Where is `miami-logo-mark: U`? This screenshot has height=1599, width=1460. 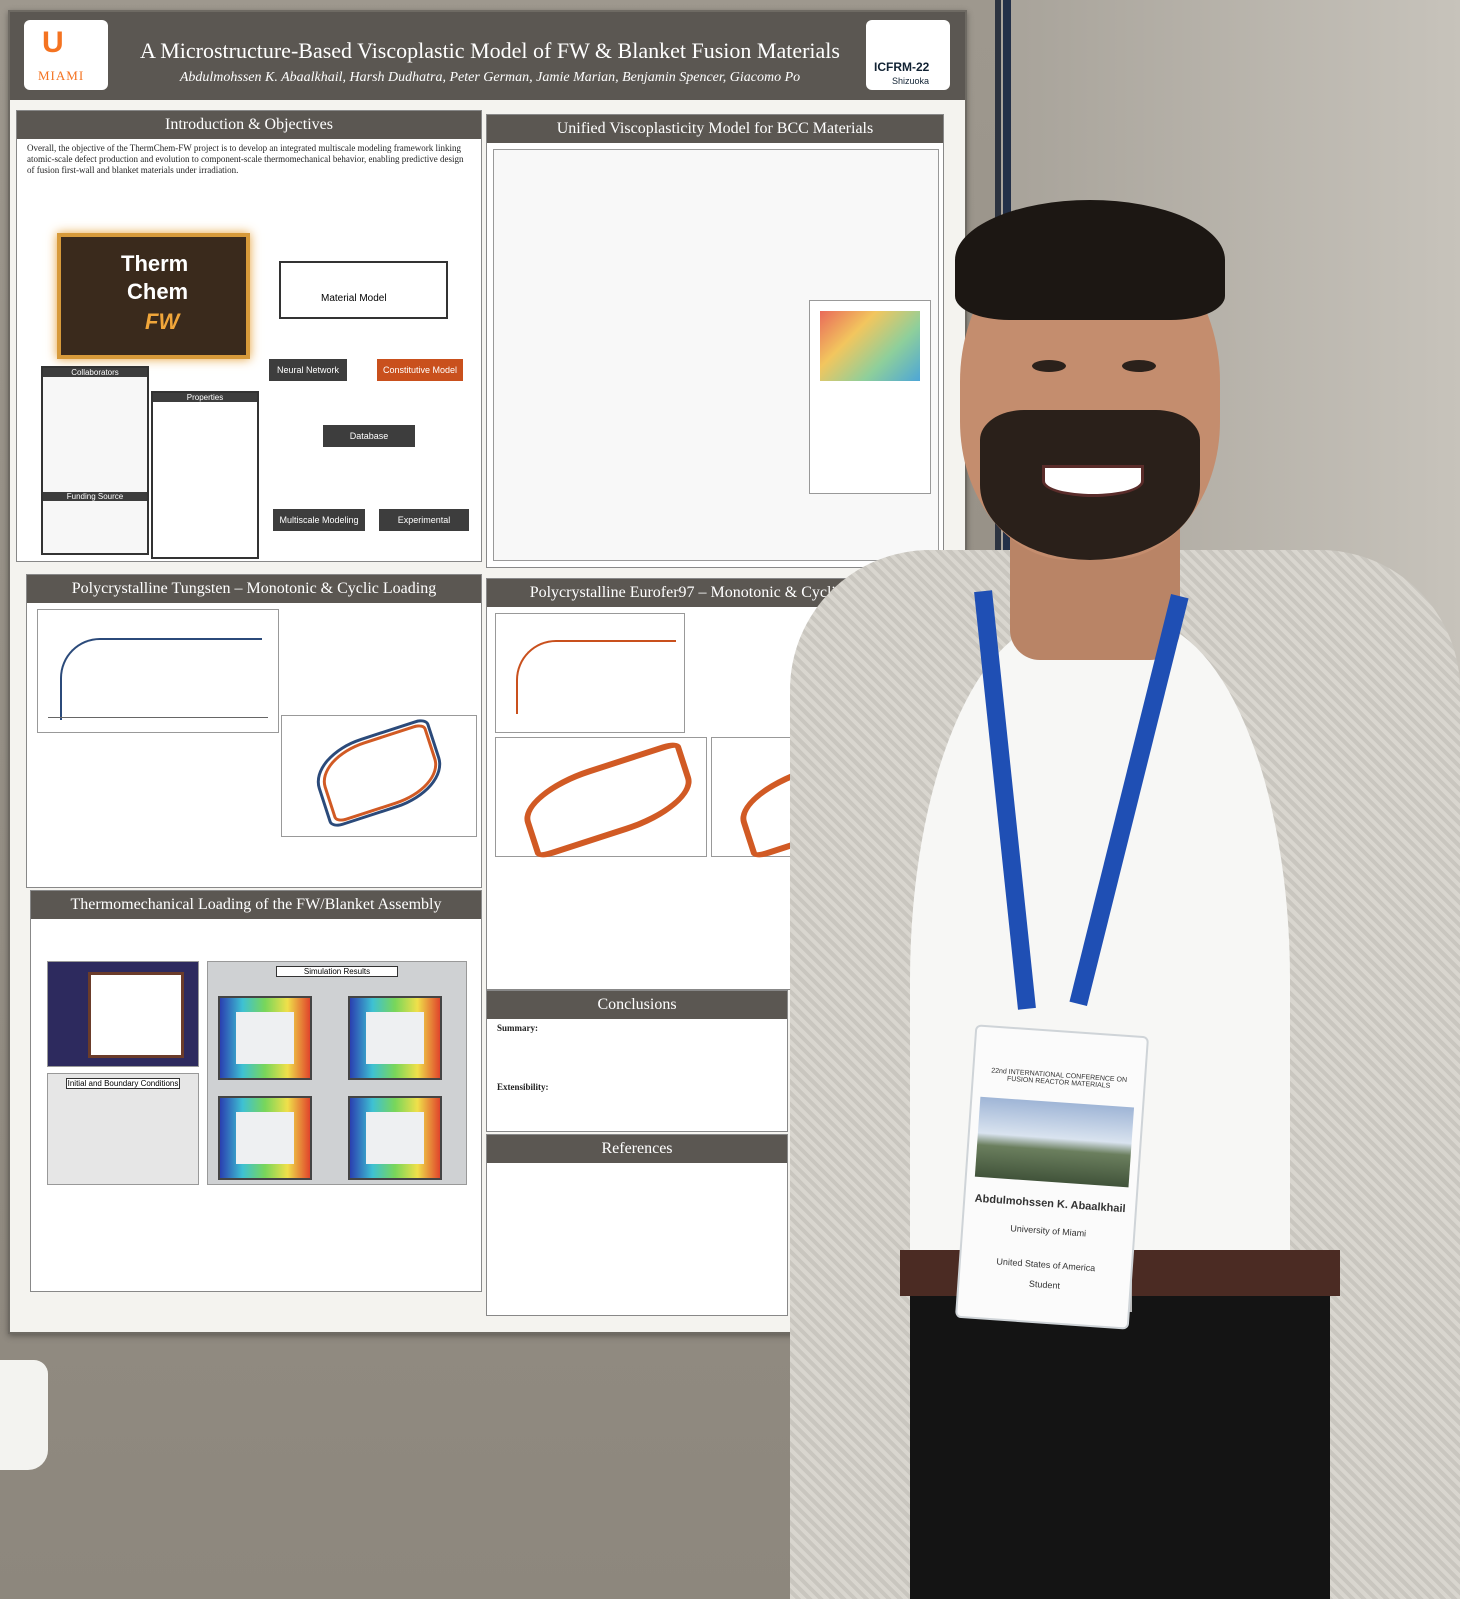 miami-logo-mark: U is located at coordinates (53, 42).